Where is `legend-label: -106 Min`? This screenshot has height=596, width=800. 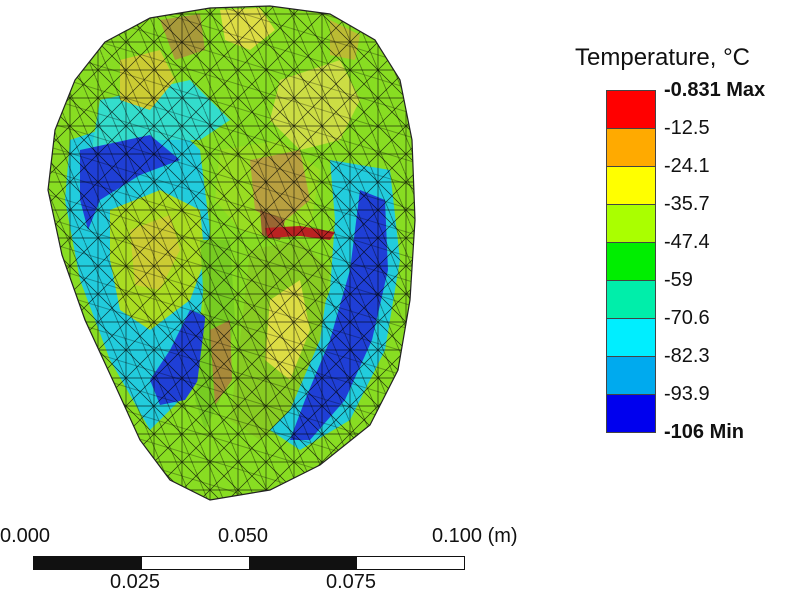 legend-label: -106 Min is located at coordinates (704, 432).